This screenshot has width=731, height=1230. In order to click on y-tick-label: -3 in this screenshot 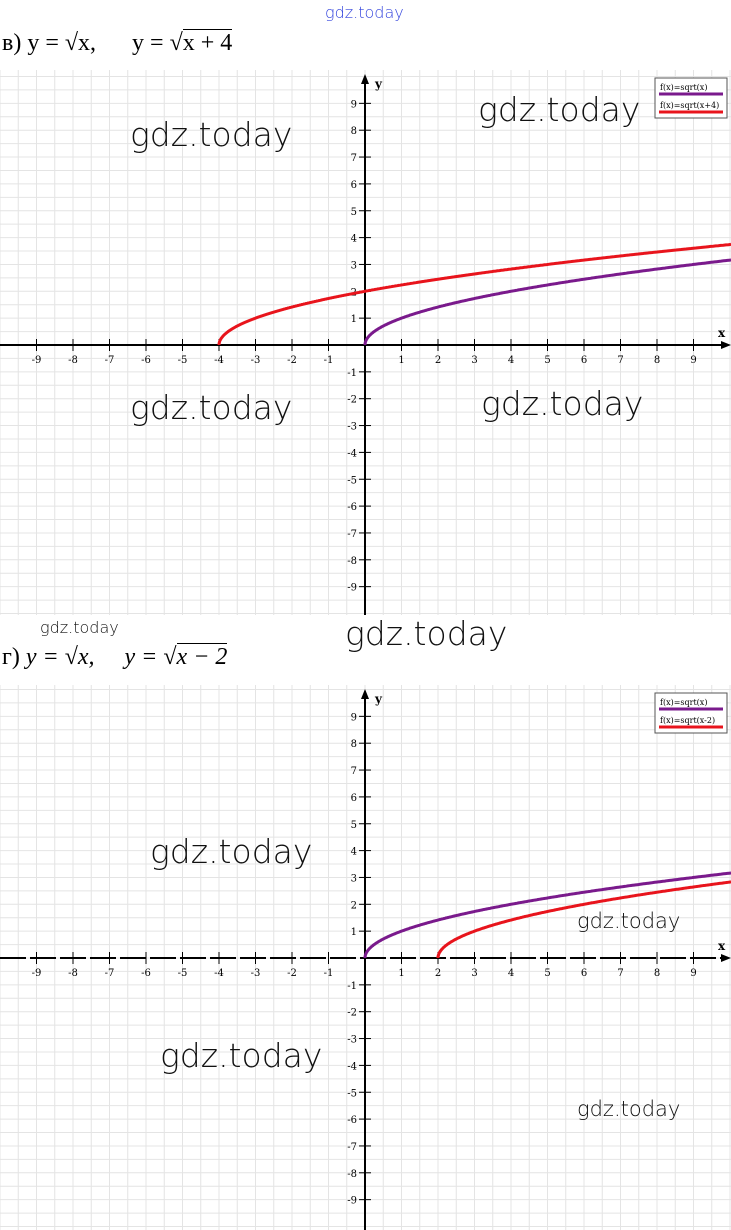, I will do `click(352, 1040)`.